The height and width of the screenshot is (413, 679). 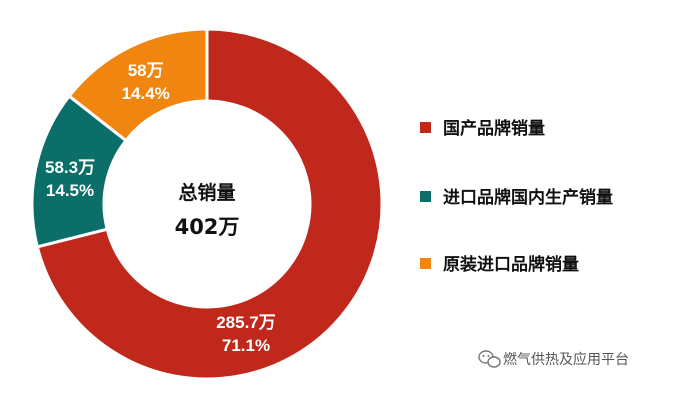 I want to click on slice-3-percent-label: 14.4%, so click(x=146, y=93).